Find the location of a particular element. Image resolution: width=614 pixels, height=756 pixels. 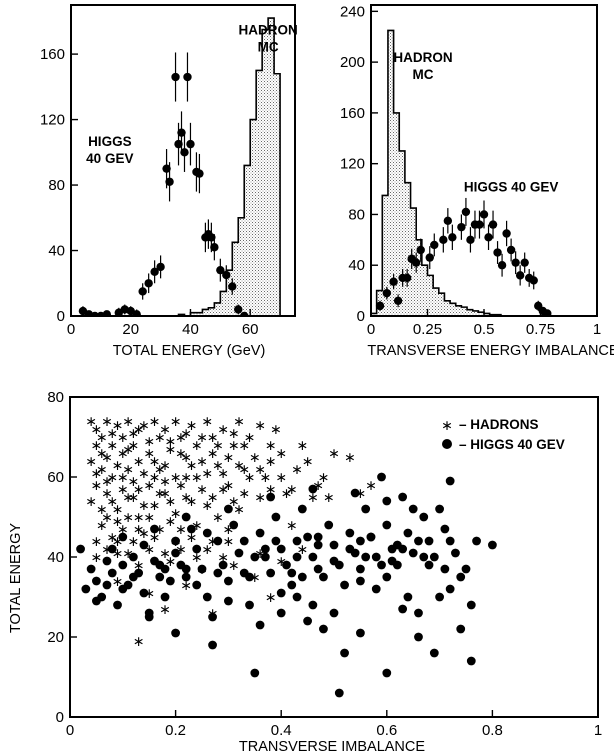

p1-annotation-line: HIGGS is located at coordinates (110, 141).